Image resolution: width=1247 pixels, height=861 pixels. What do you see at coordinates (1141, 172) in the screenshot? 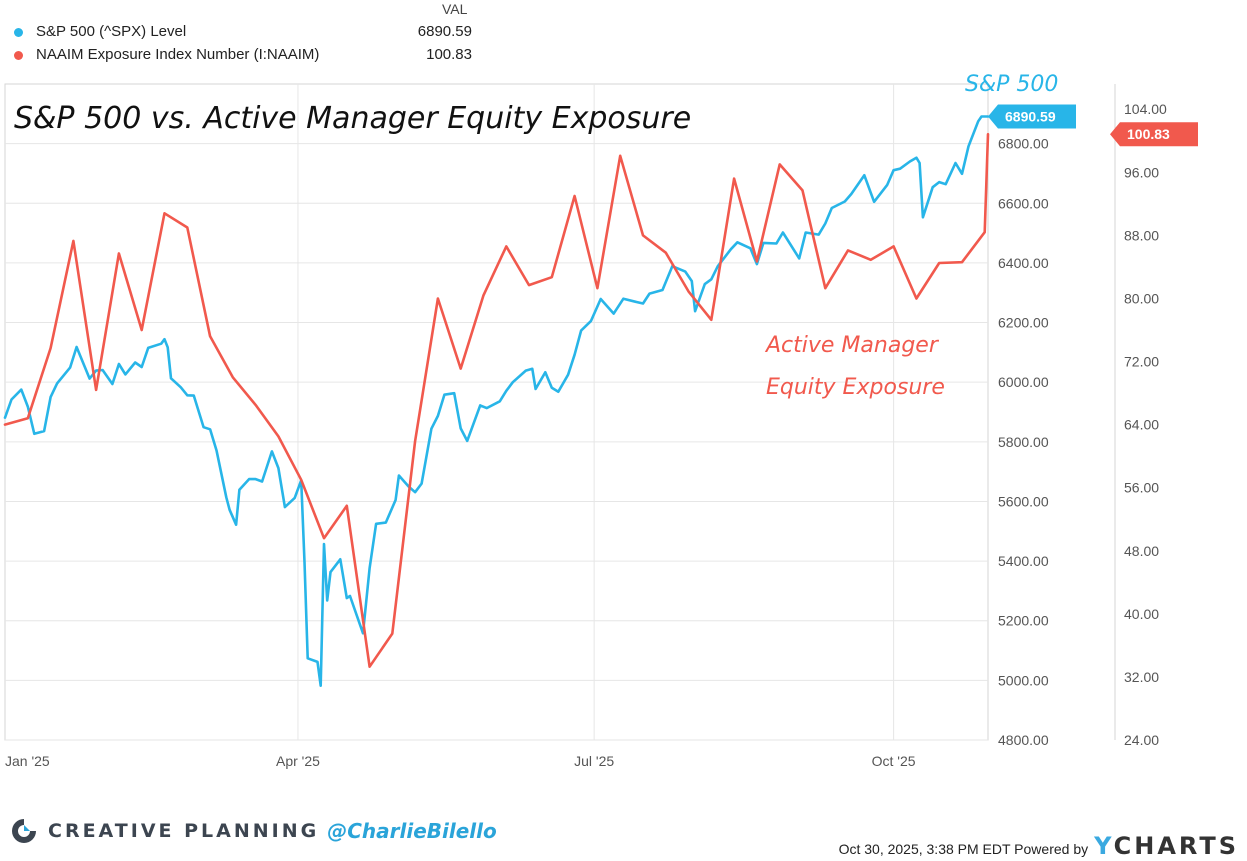
I see `y-right-tick-label: 96.00` at bounding box center [1141, 172].